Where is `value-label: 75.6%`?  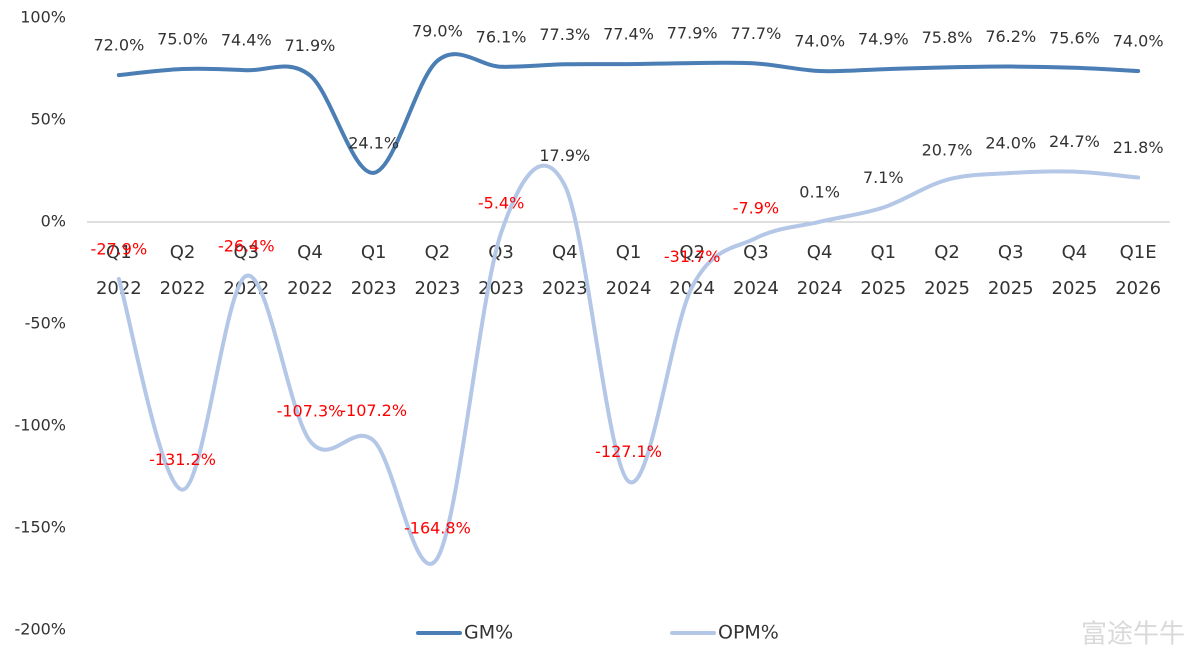
value-label: 75.6% is located at coordinates (1074, 37).